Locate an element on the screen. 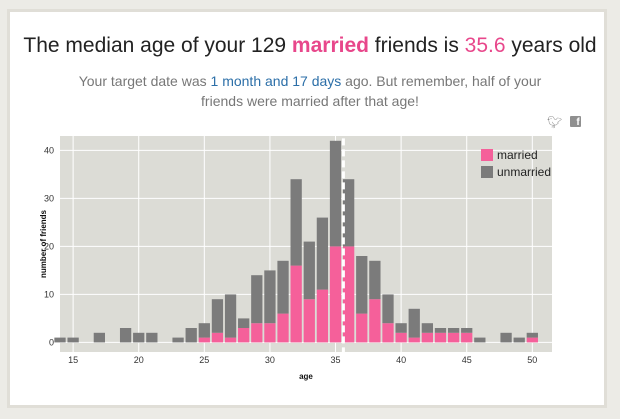  y-tick-label: 40 is located at coordinates (49, 150).